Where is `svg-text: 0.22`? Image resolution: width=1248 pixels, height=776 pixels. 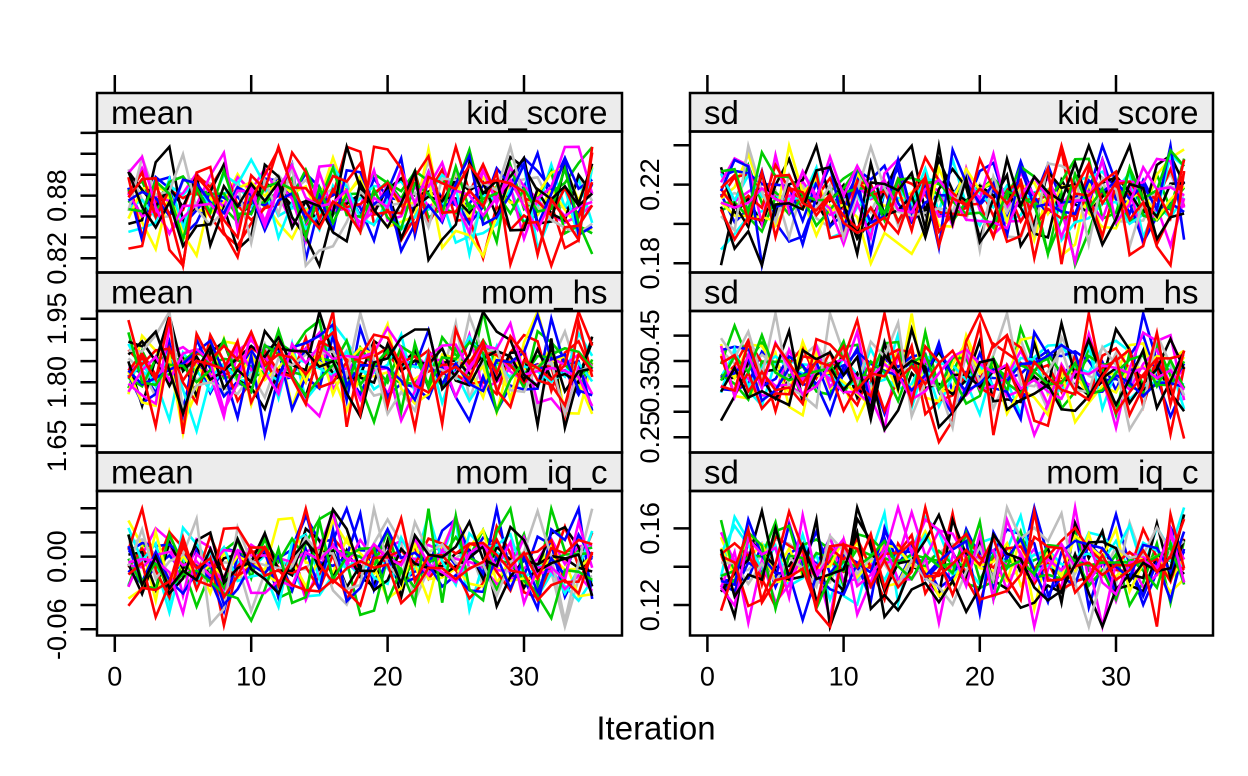 svg-text: 0.22 is located at coordinates (650, 184).